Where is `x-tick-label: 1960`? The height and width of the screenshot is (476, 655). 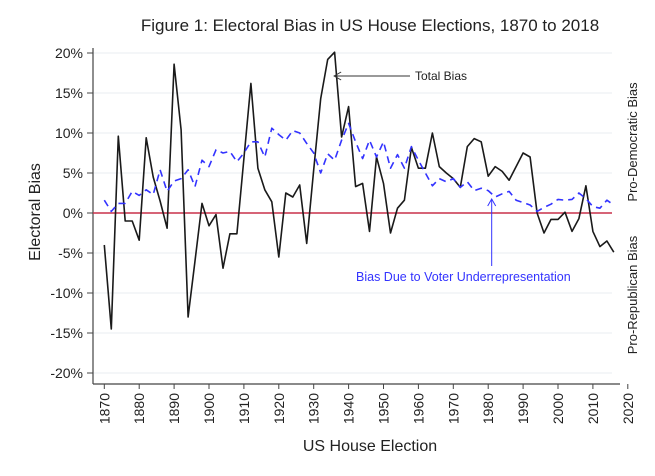
x-tick-label: 1960 is located at coordinates (418, 408).